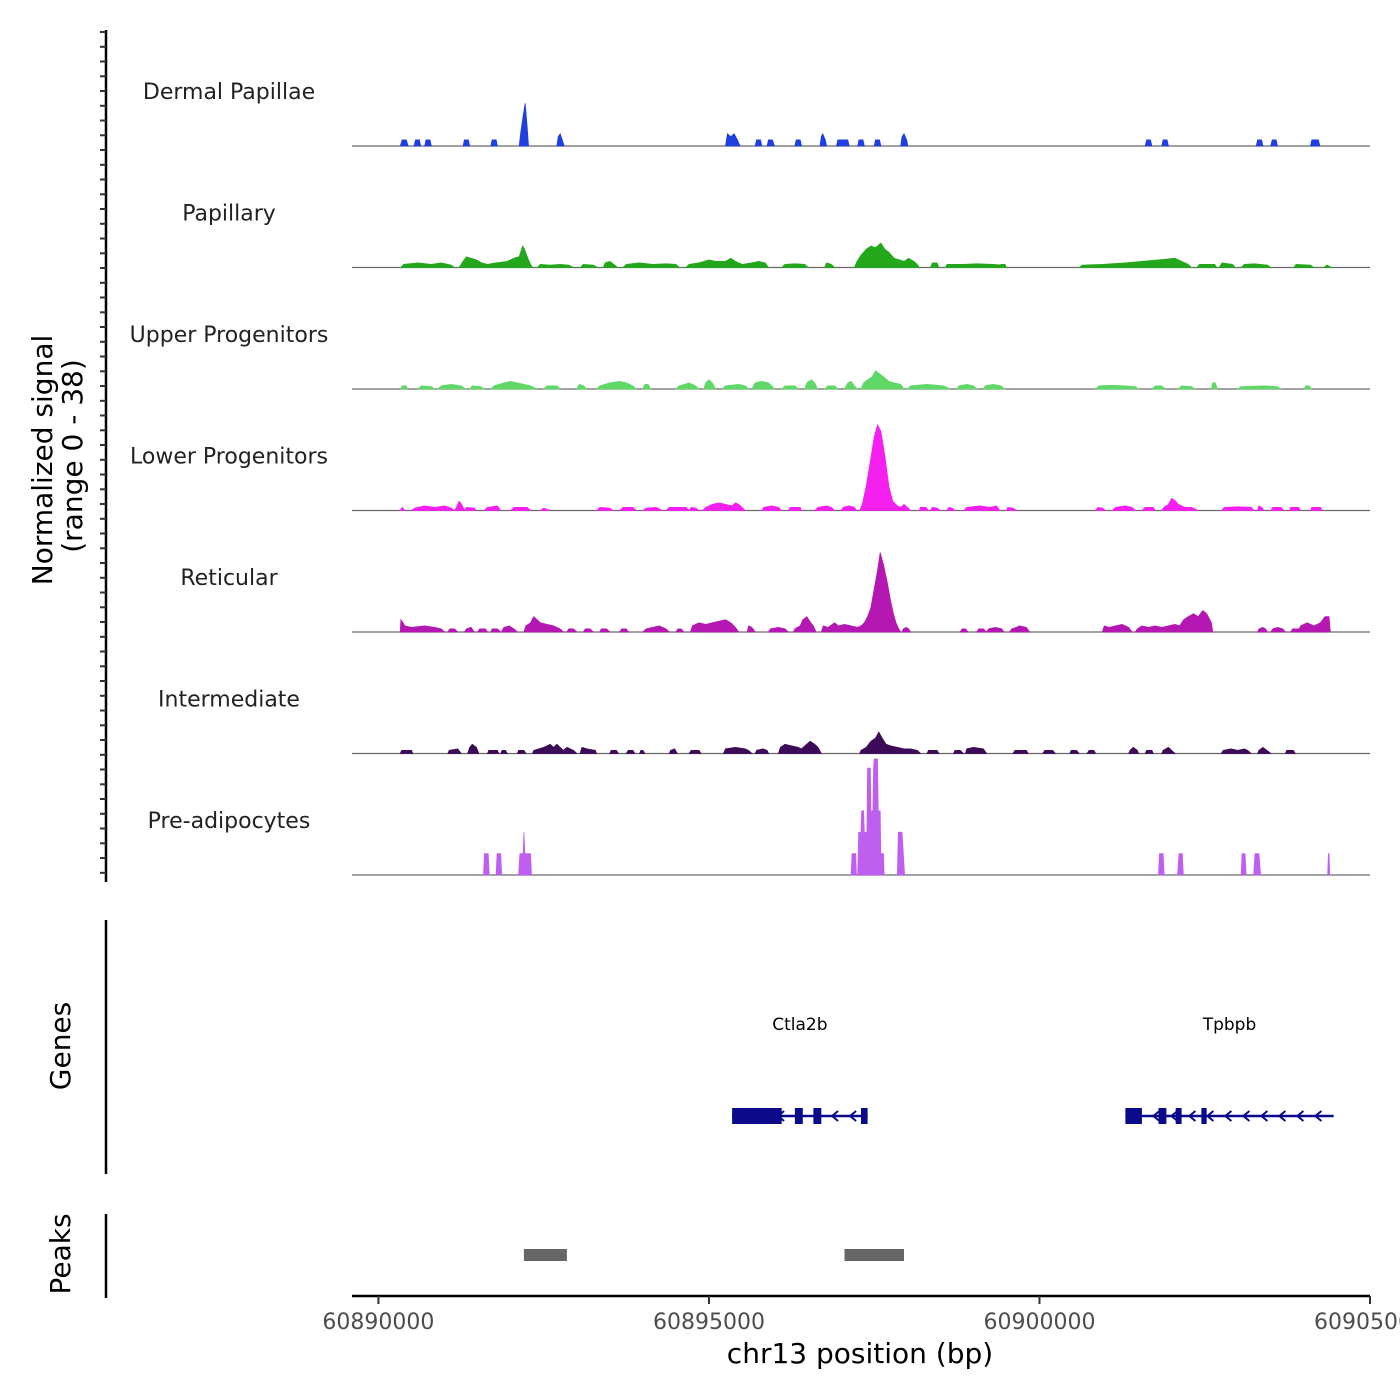 The width and height of the screenshot is (1400, 1400). I want to click on gene: Tpbpb, so click(1229, 1069).